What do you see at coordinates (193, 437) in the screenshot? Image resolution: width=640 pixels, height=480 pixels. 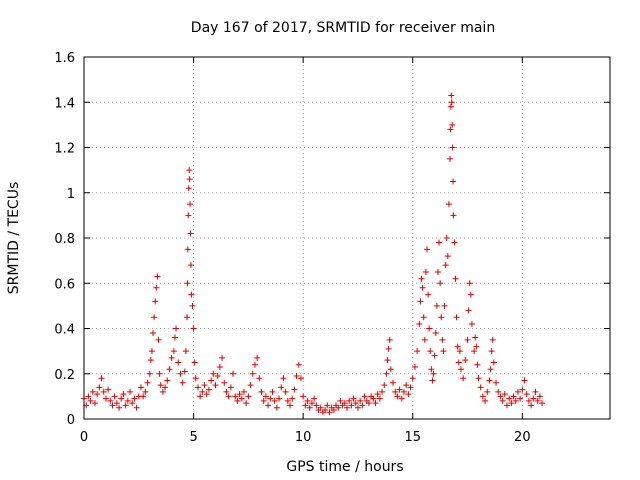 I see `x-tick-label: 5` at bounding box center [193, 437].